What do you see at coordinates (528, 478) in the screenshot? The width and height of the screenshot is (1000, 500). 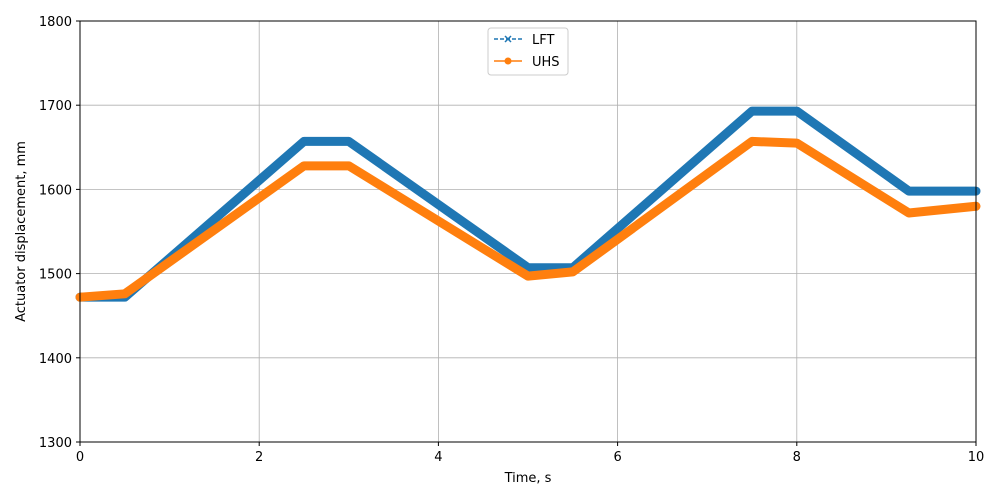 I see `x-axis-label: Time, s` at bounding box center [528, 478].